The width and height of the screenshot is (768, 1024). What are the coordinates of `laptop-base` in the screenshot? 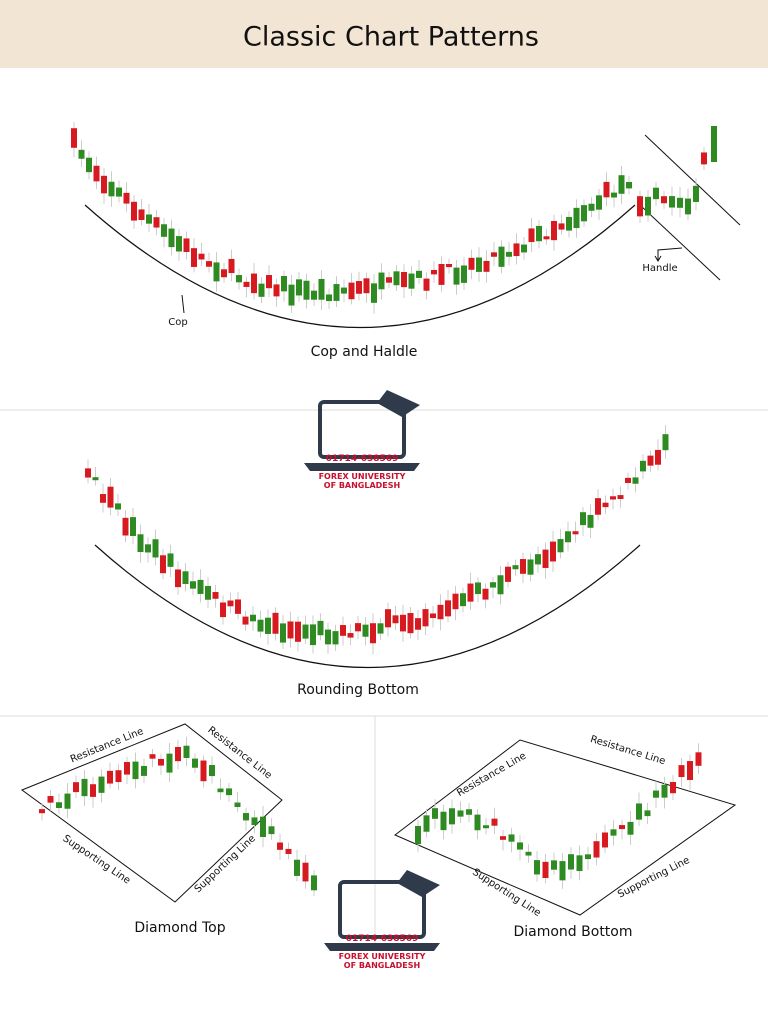 It's located at (382, 947).